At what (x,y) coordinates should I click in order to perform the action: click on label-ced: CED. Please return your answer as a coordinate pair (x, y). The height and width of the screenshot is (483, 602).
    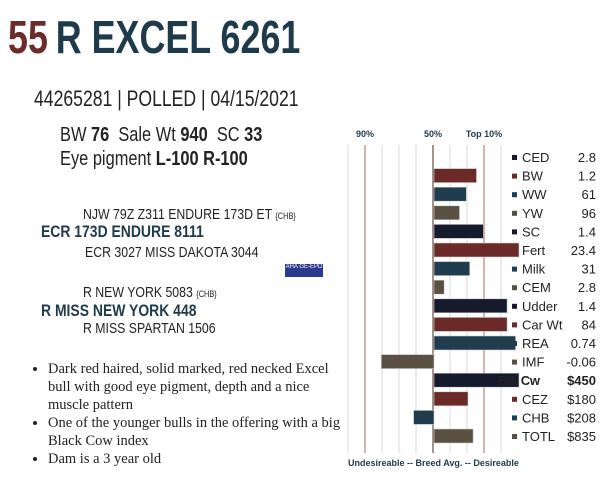
    Looking at the image, I should click on (535, 157).